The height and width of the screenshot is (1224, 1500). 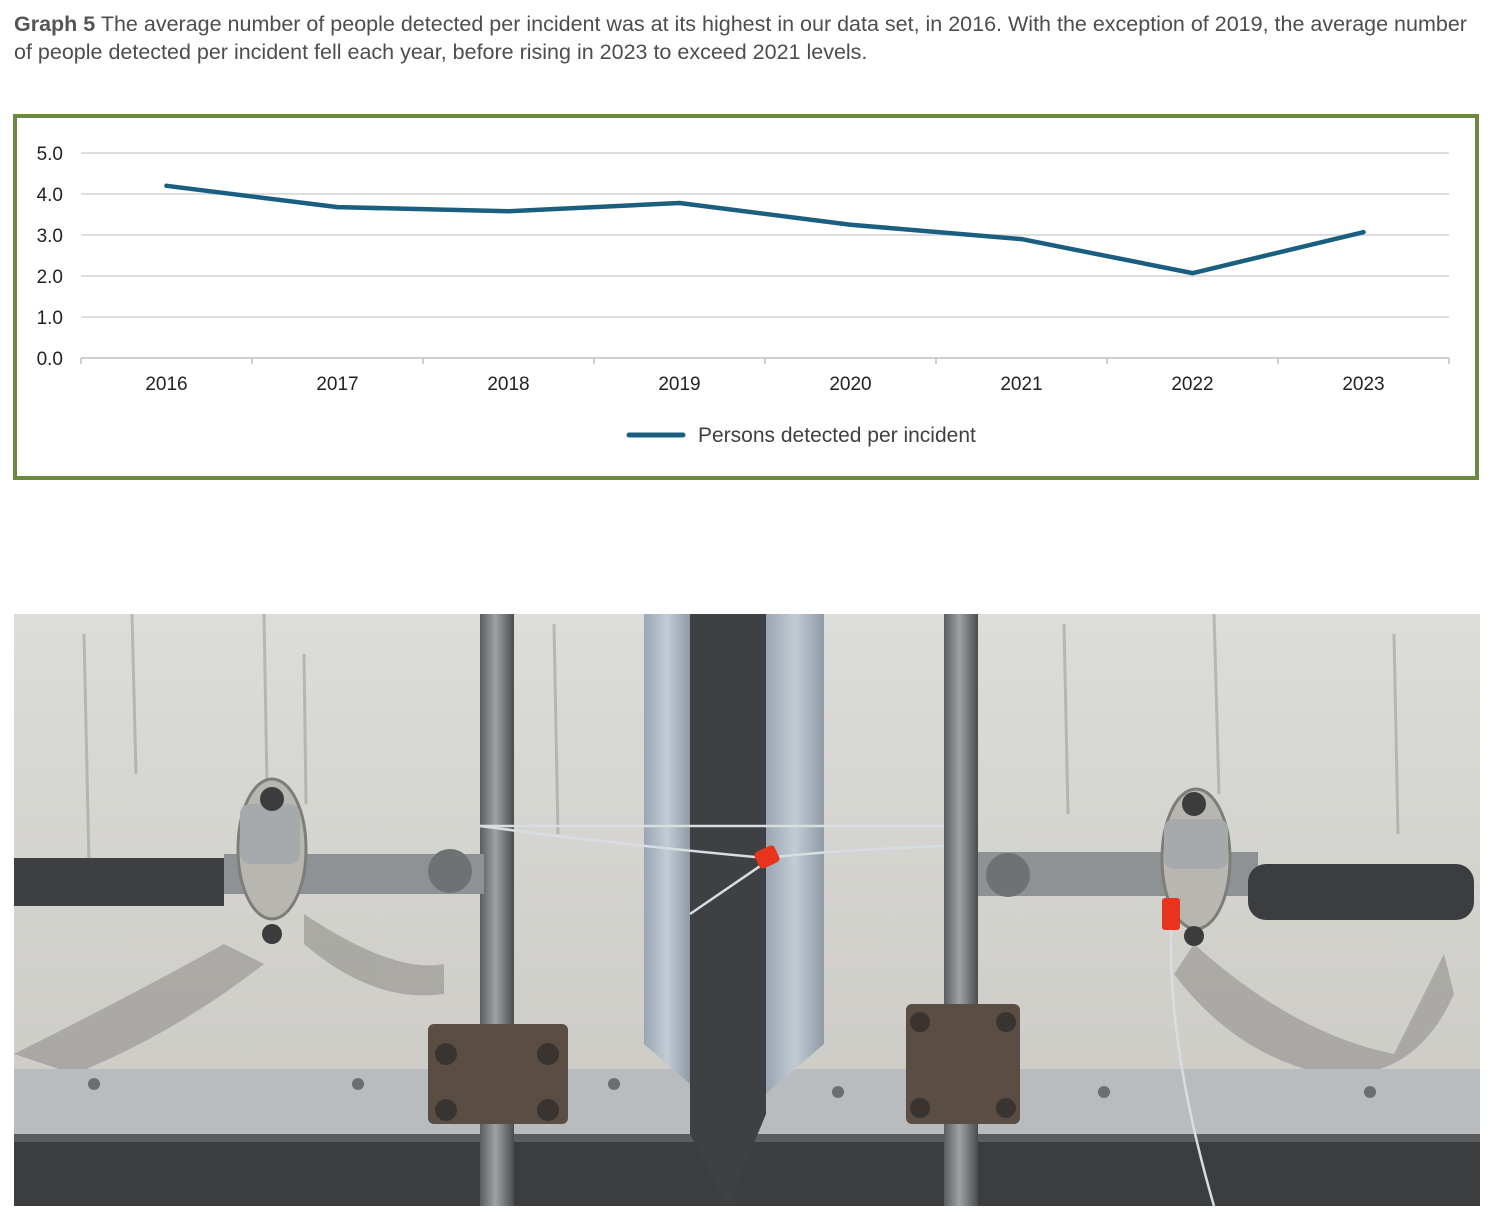 I want to click on x-tick-label: 2020, so click(x=850, y=384).